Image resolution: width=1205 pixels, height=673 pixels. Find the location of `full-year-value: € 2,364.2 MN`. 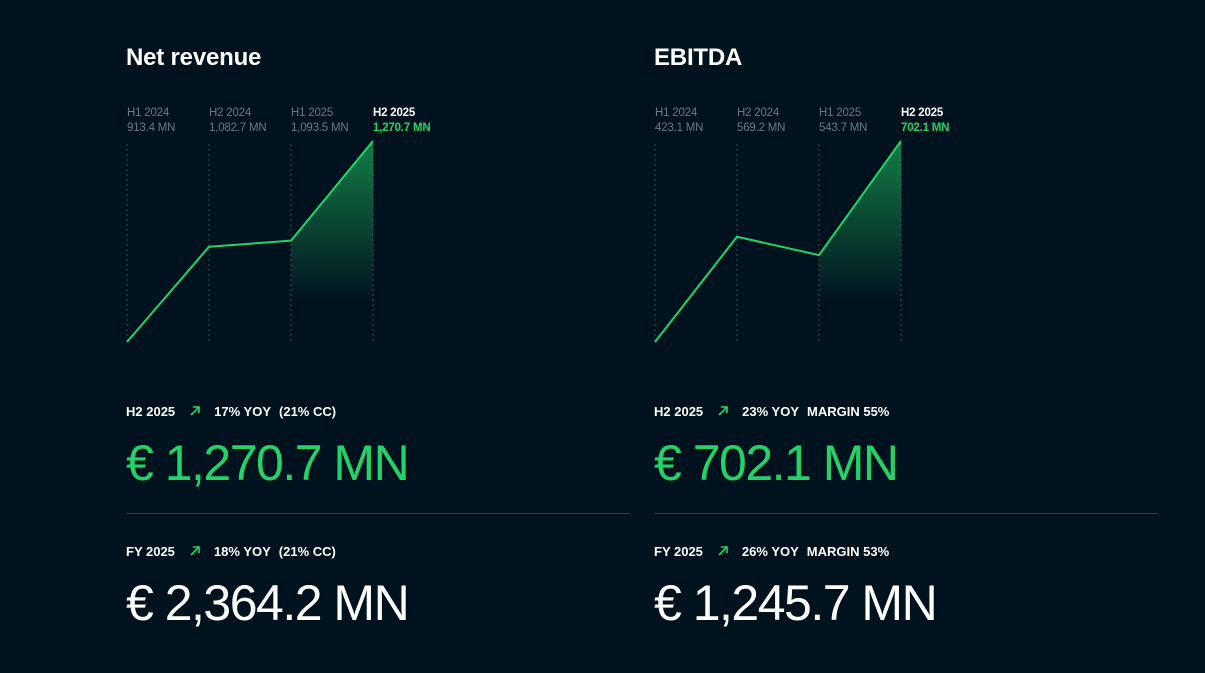

full-year-value: € 2,364.2 MN is located at coordinates (268, 603).